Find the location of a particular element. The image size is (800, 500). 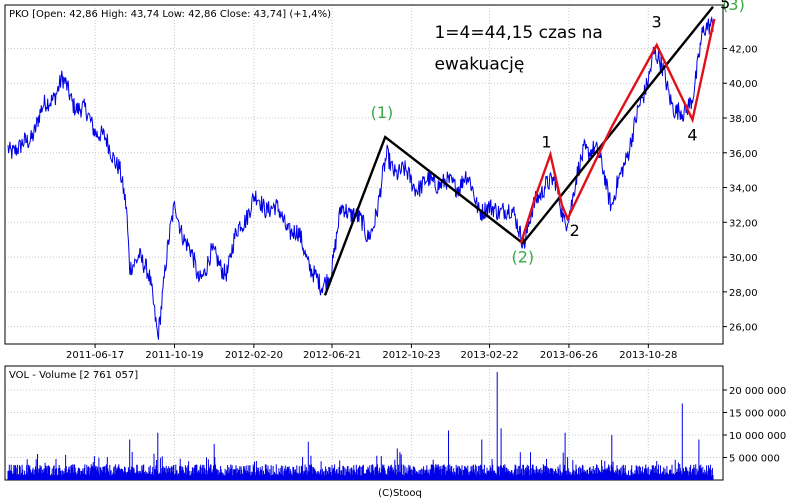

volume-y-tick-label: 15 000 000 is located at coordinates (757, 414).